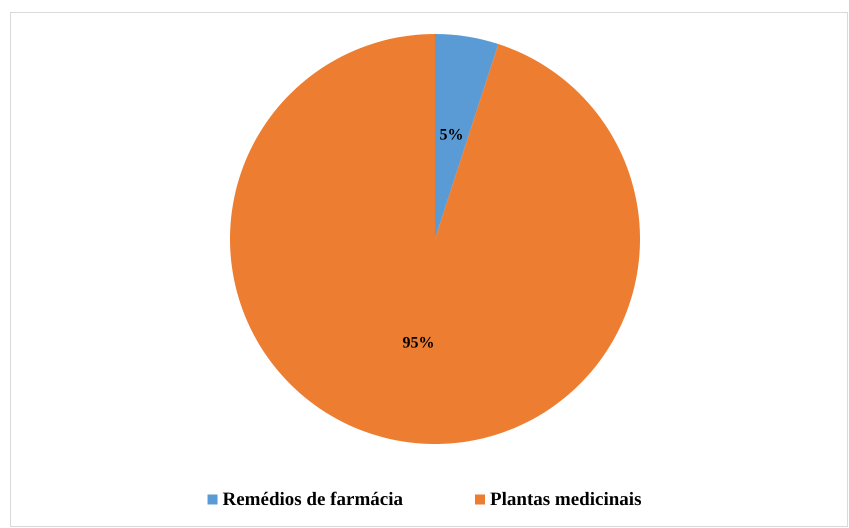 The width and height of the screenshot is (849, 528). I want to click on legend-label: Remédios de farmácia, so click(313, 499).